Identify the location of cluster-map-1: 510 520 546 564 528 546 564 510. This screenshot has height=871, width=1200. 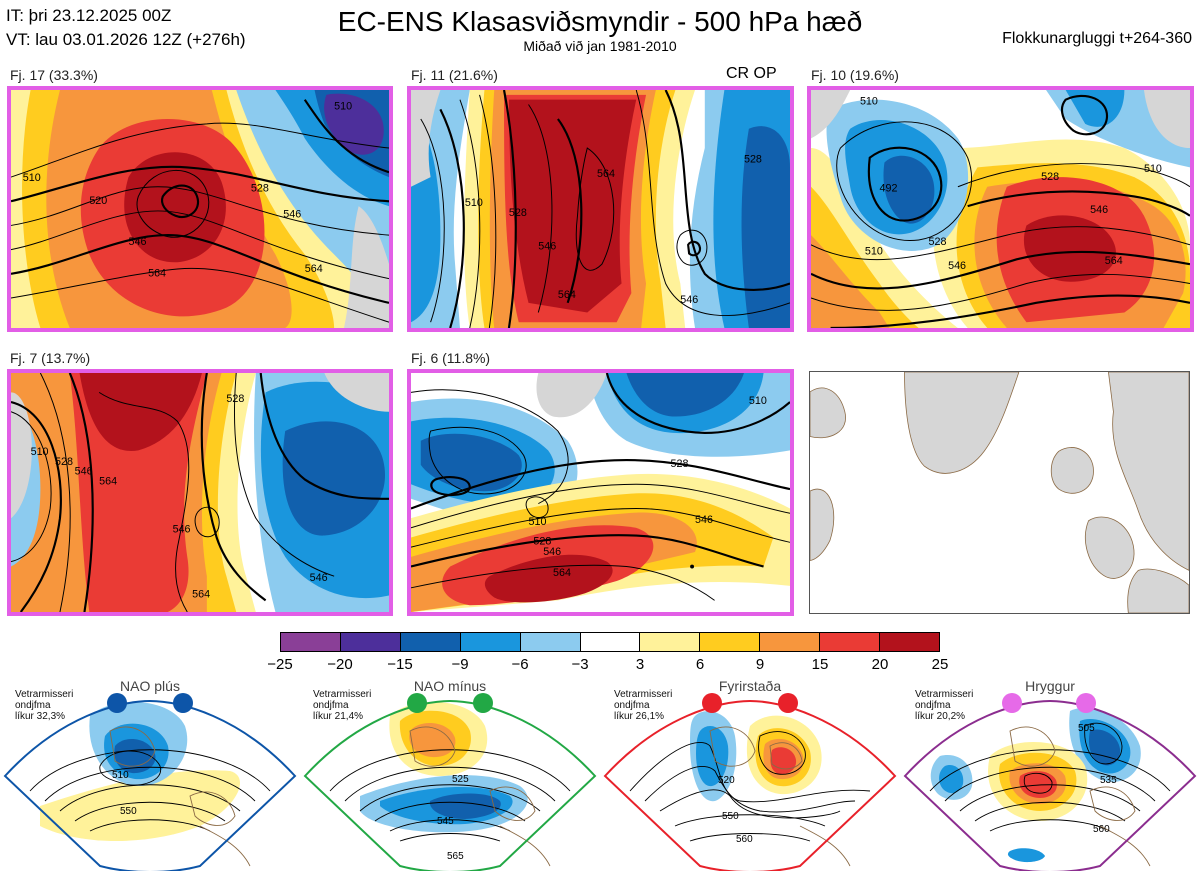
(200, 209).